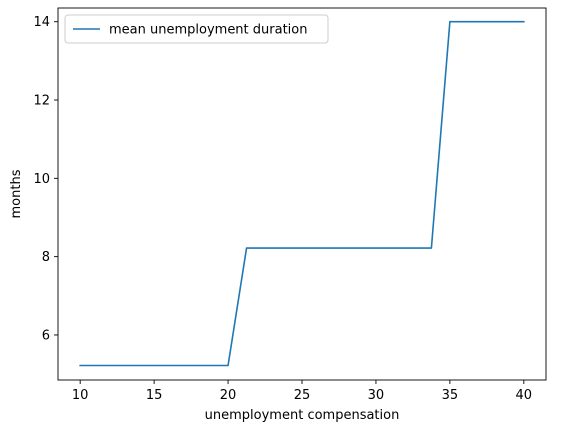 The height and width of the screenshot is (432, 563). What do you see at coordinates (154, 395) in the screenshot?
I see `x-tick-label: 15` at bounding box center [154, 395].